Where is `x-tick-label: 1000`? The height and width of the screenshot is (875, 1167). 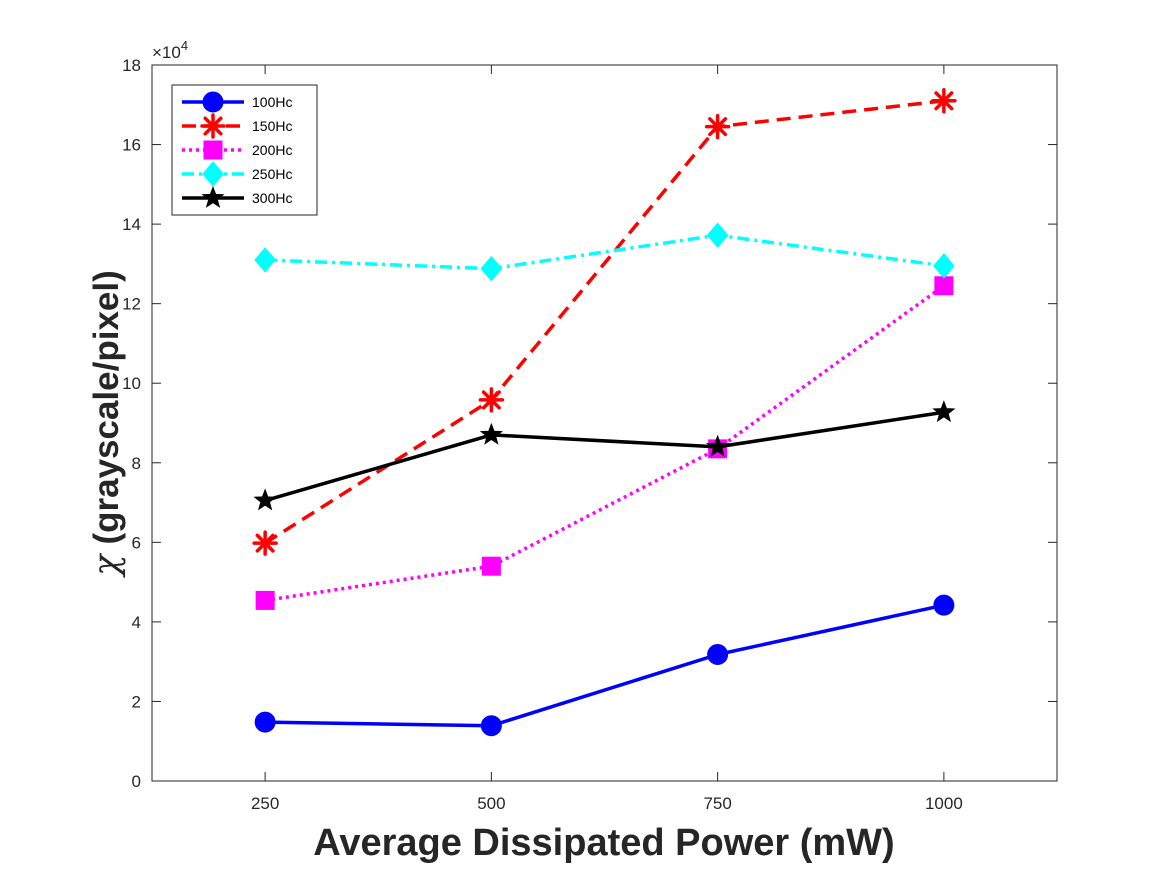 x-tick-label: 1000 is located at coordinates (944, 803).